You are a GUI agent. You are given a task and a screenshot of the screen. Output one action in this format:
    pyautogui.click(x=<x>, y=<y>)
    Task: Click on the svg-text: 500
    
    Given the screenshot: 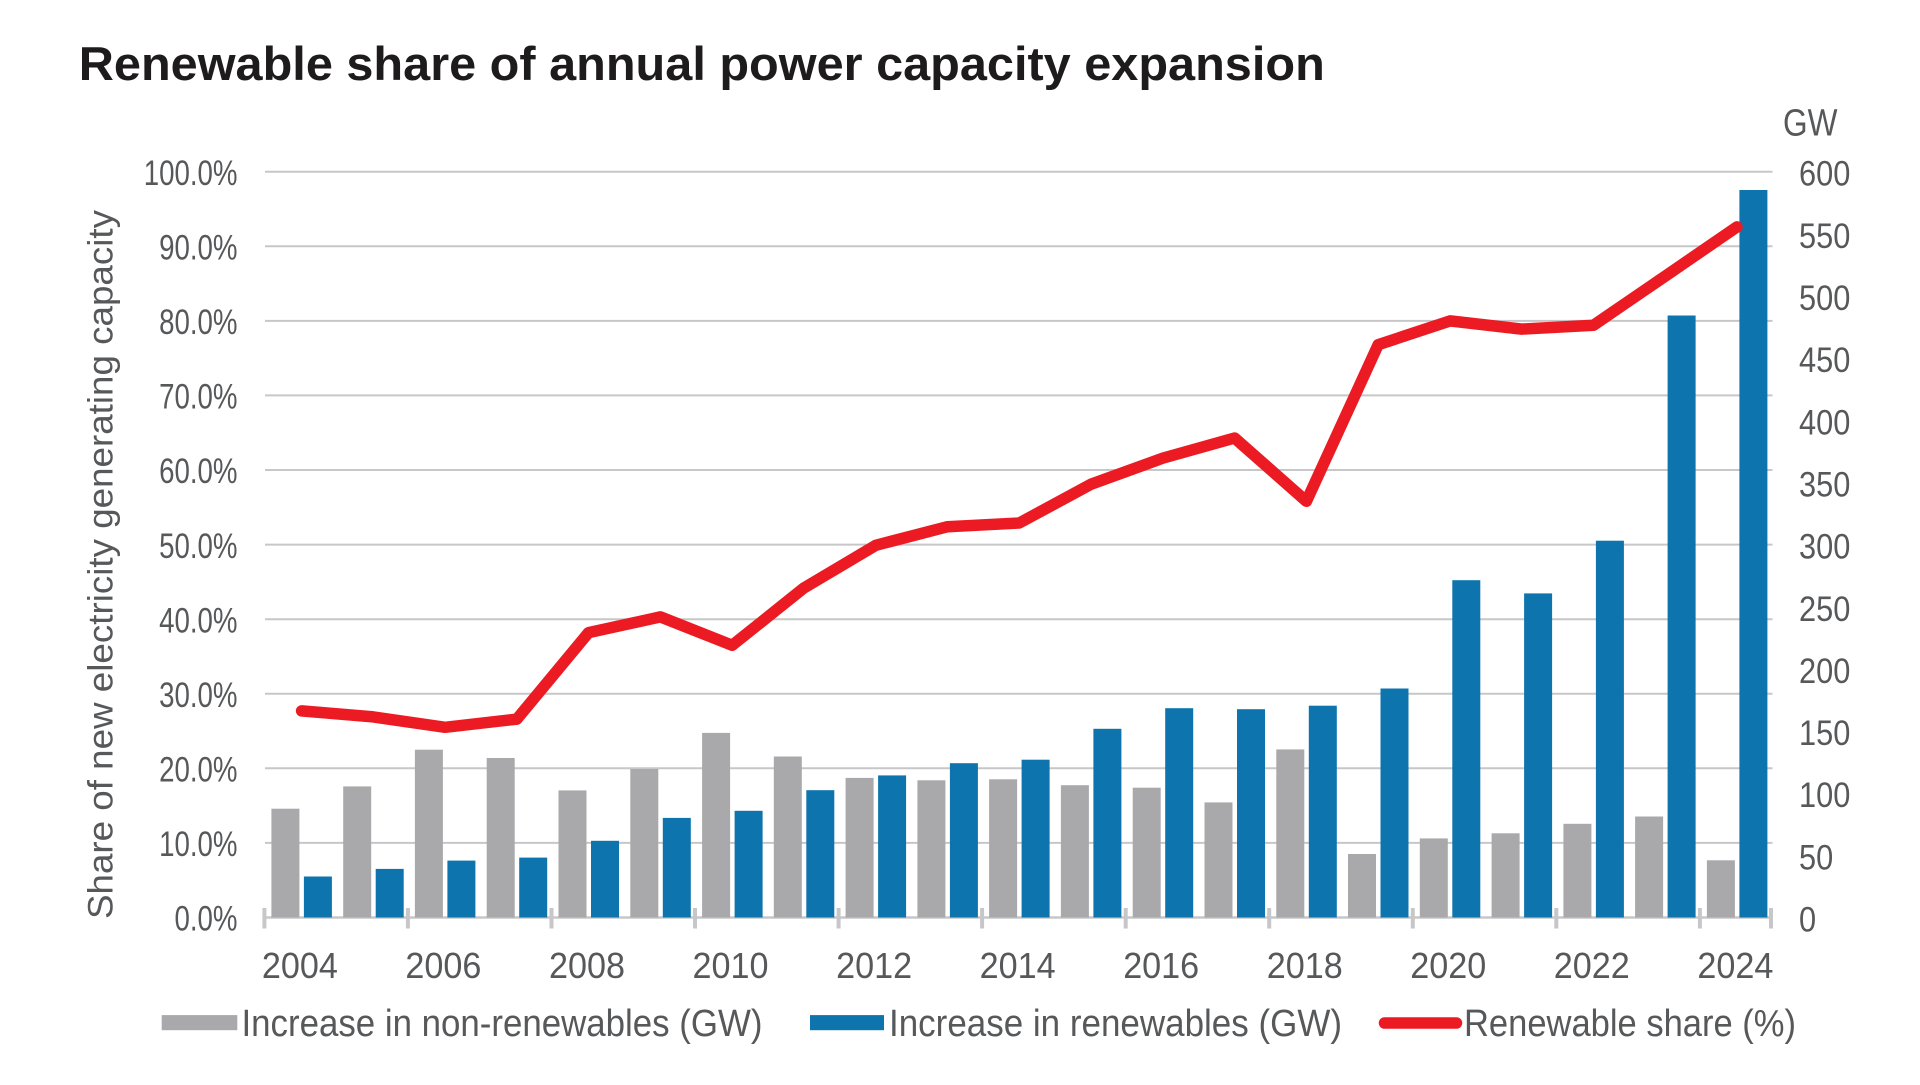 What is the action you would take?
    pyautogui.click(x=1824, y=298)
    